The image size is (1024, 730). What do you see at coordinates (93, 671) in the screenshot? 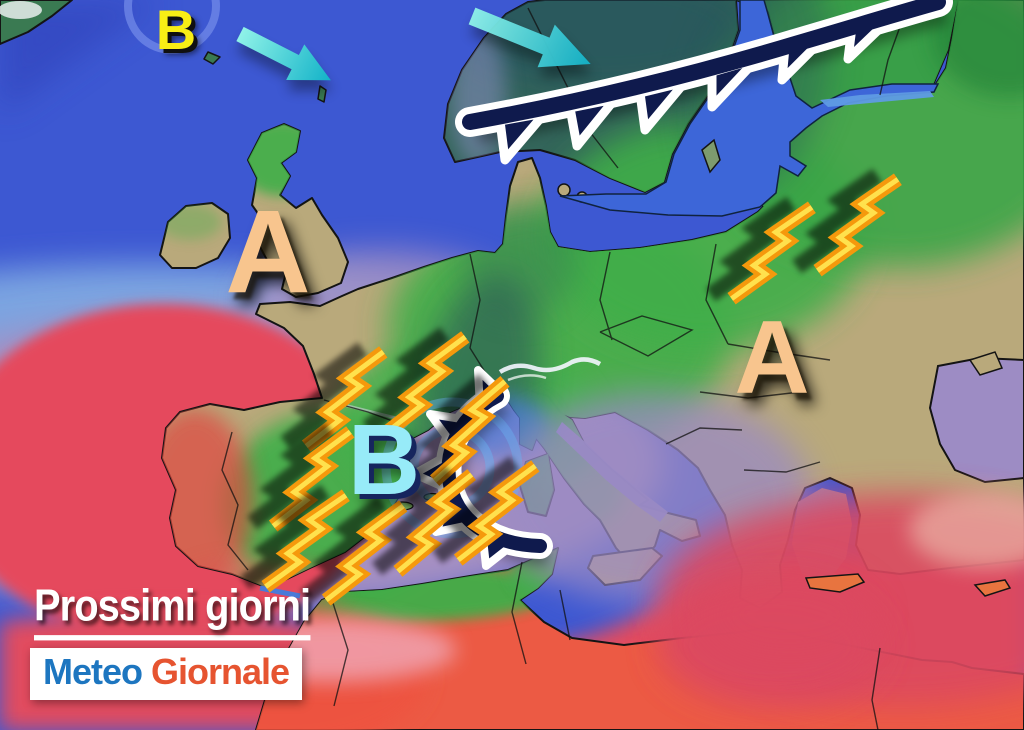
I see `brand-word-meteo: Meteo` at bounding box center [93, 671].